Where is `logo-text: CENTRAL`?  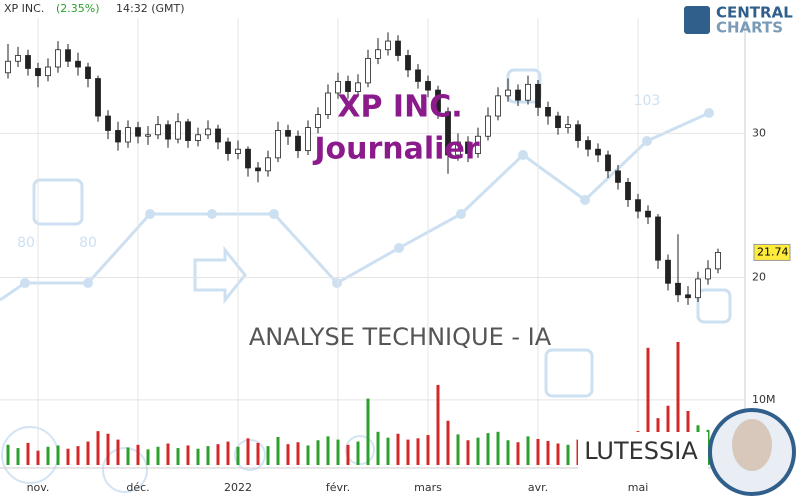 logo-text: CENTRAL is located at coordinates (754, 13).